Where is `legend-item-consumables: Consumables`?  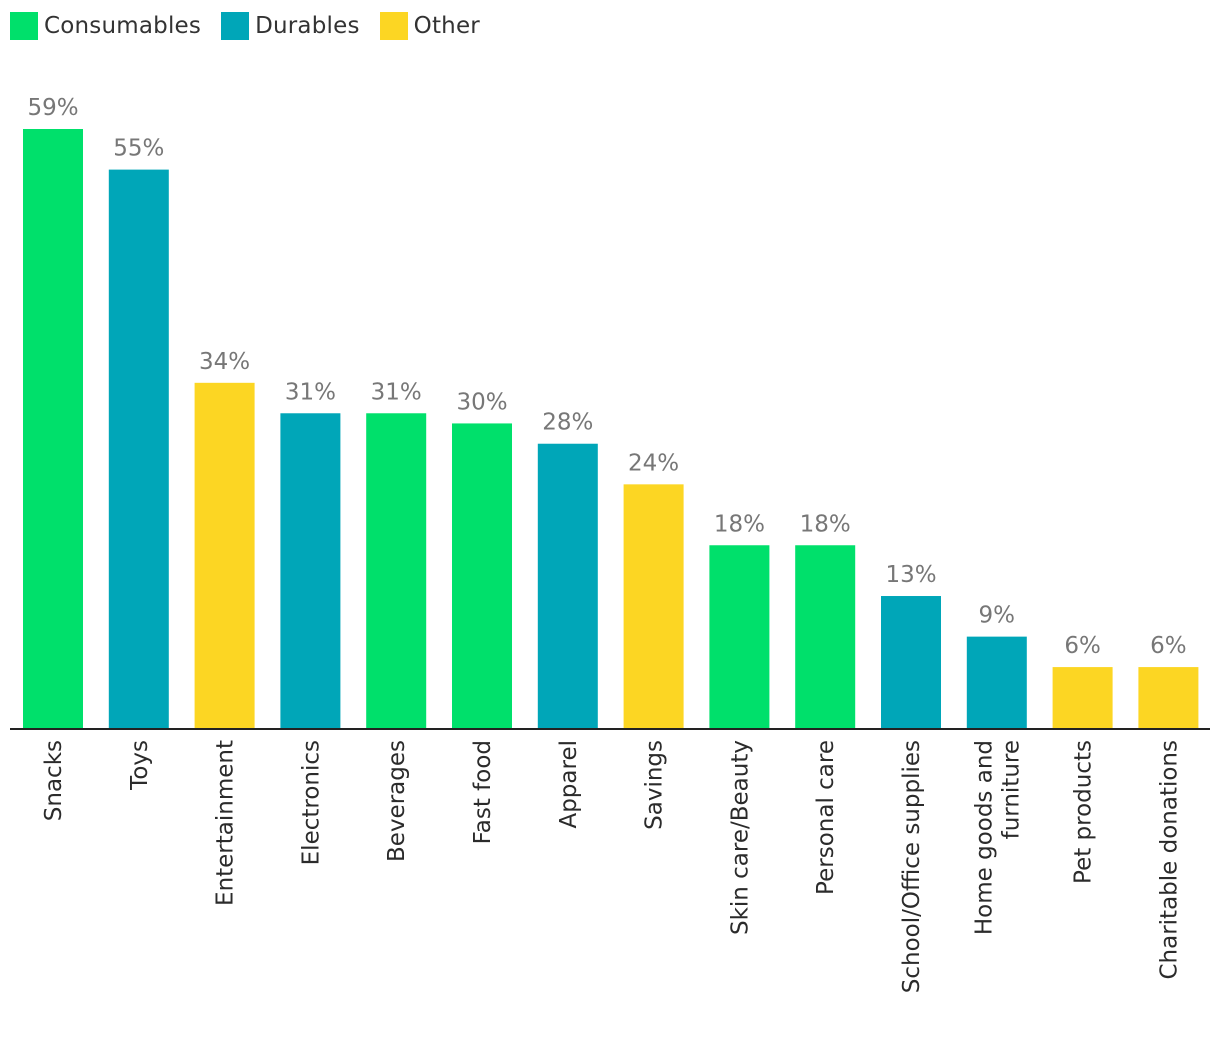 legend-item-consumables: Consumables is located at coordinates (105, 26).